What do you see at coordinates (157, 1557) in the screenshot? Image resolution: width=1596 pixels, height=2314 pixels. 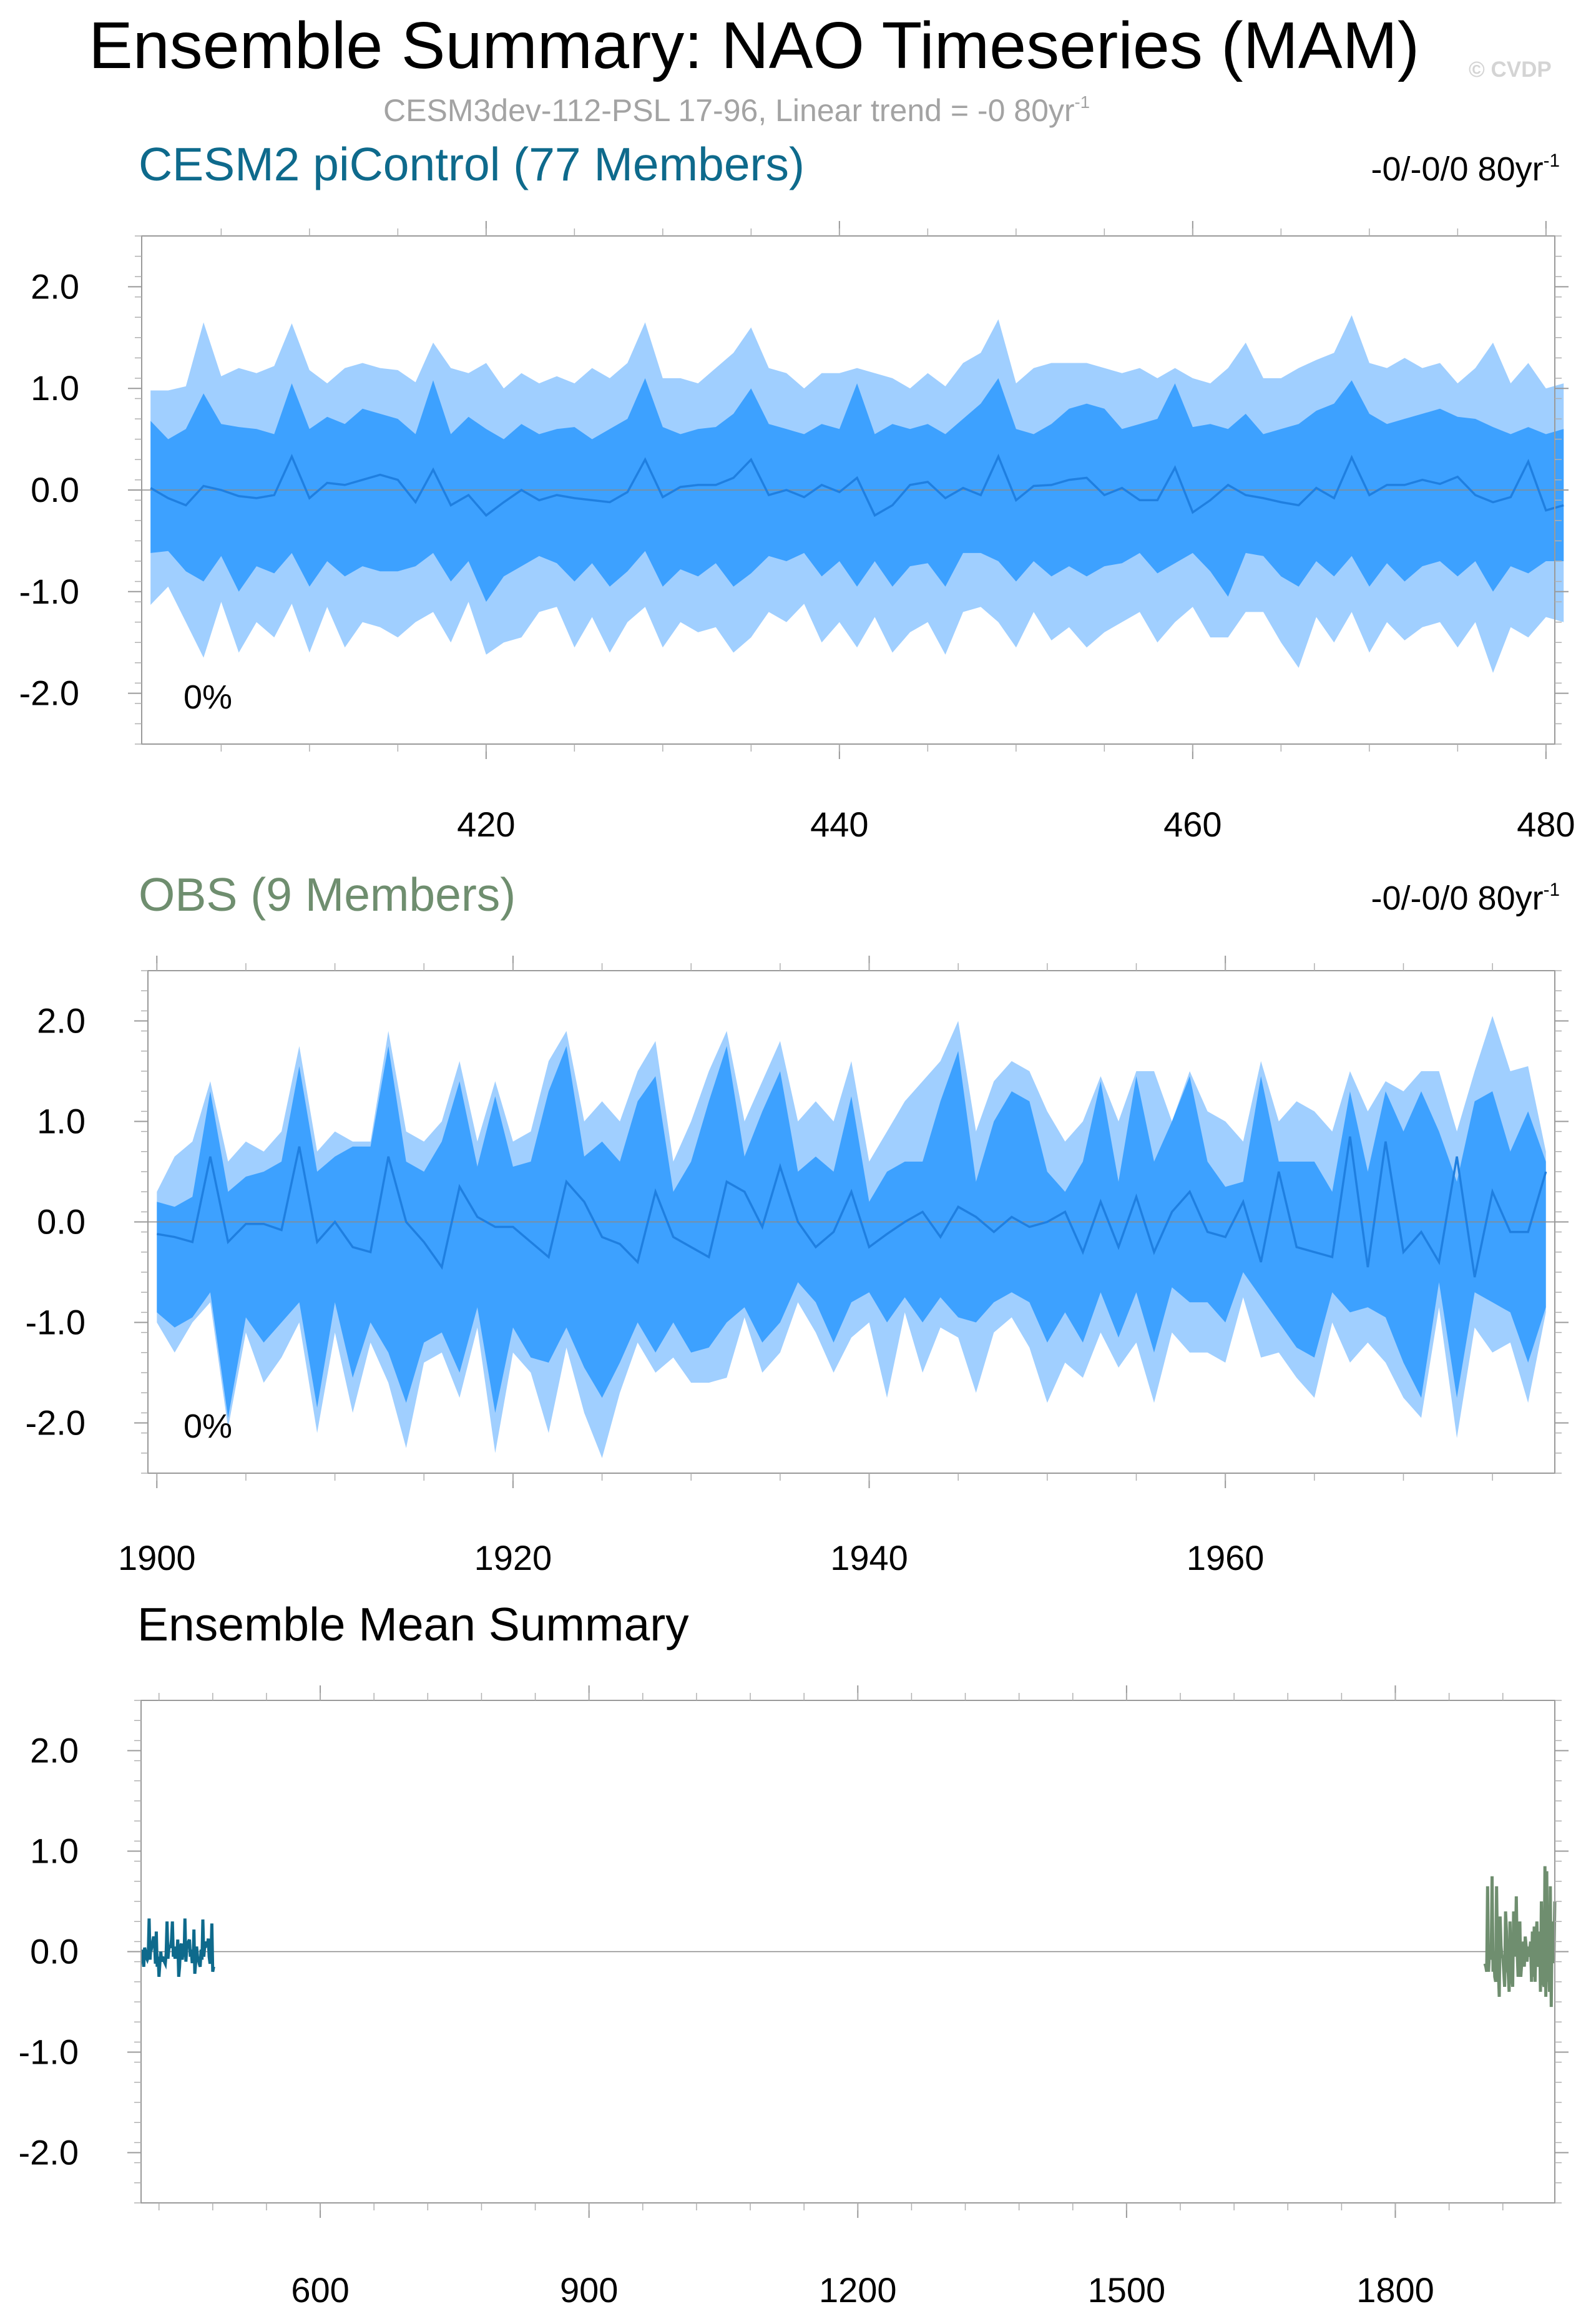 I see `x-tick-label: 1900` at bounding box center [157, 1557].